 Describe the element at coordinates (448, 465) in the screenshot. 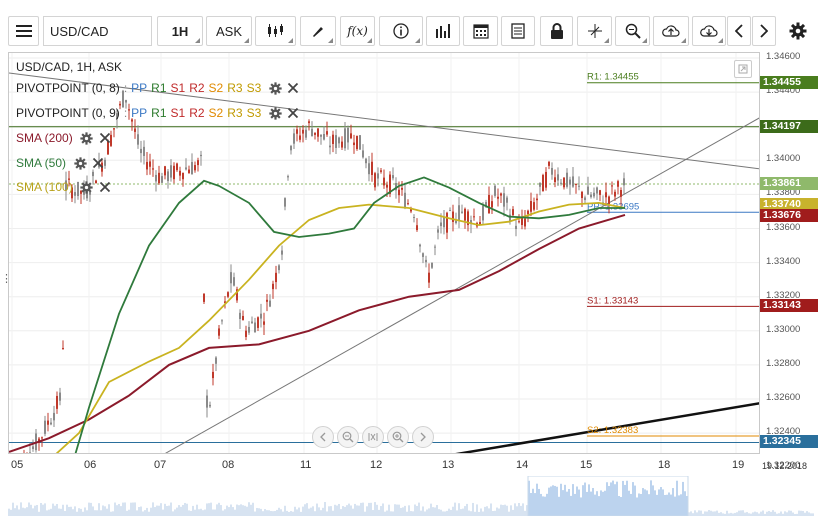

I see `time-tick-label: 13` at that location.